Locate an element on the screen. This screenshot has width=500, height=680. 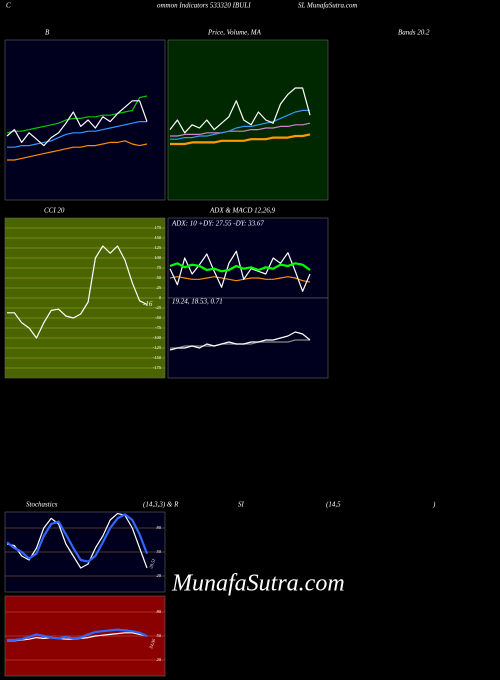
panel-title: (14,5 is located at coordinates (333, 505).